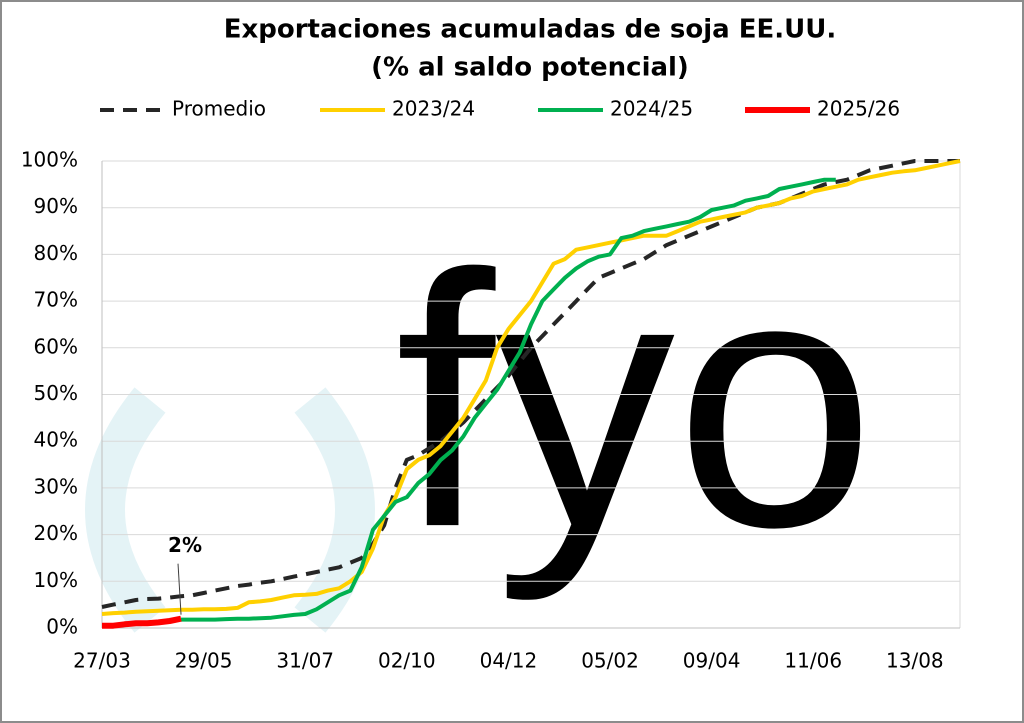 The image size is (1024, 723). I want to click on y-tick-label: 90%, so click(56, 206).